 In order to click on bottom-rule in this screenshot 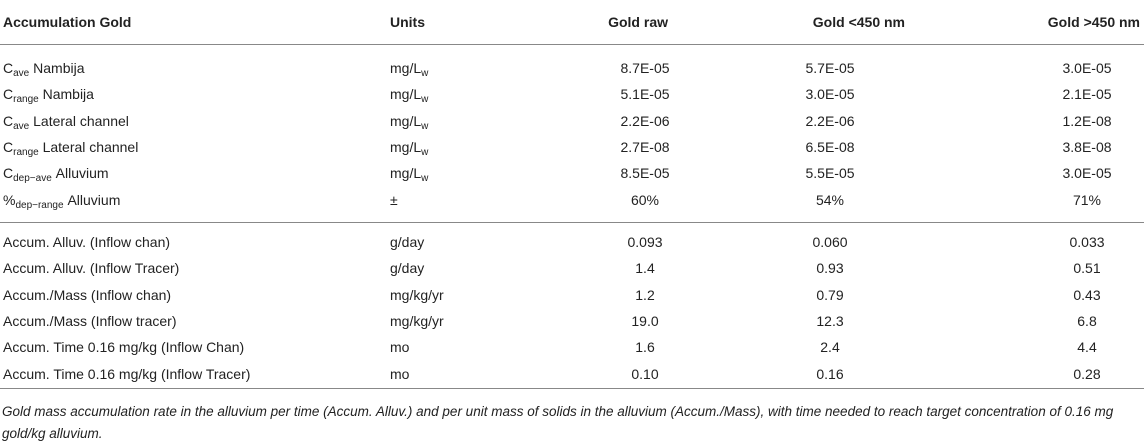, I will do `click(572, 388)`.